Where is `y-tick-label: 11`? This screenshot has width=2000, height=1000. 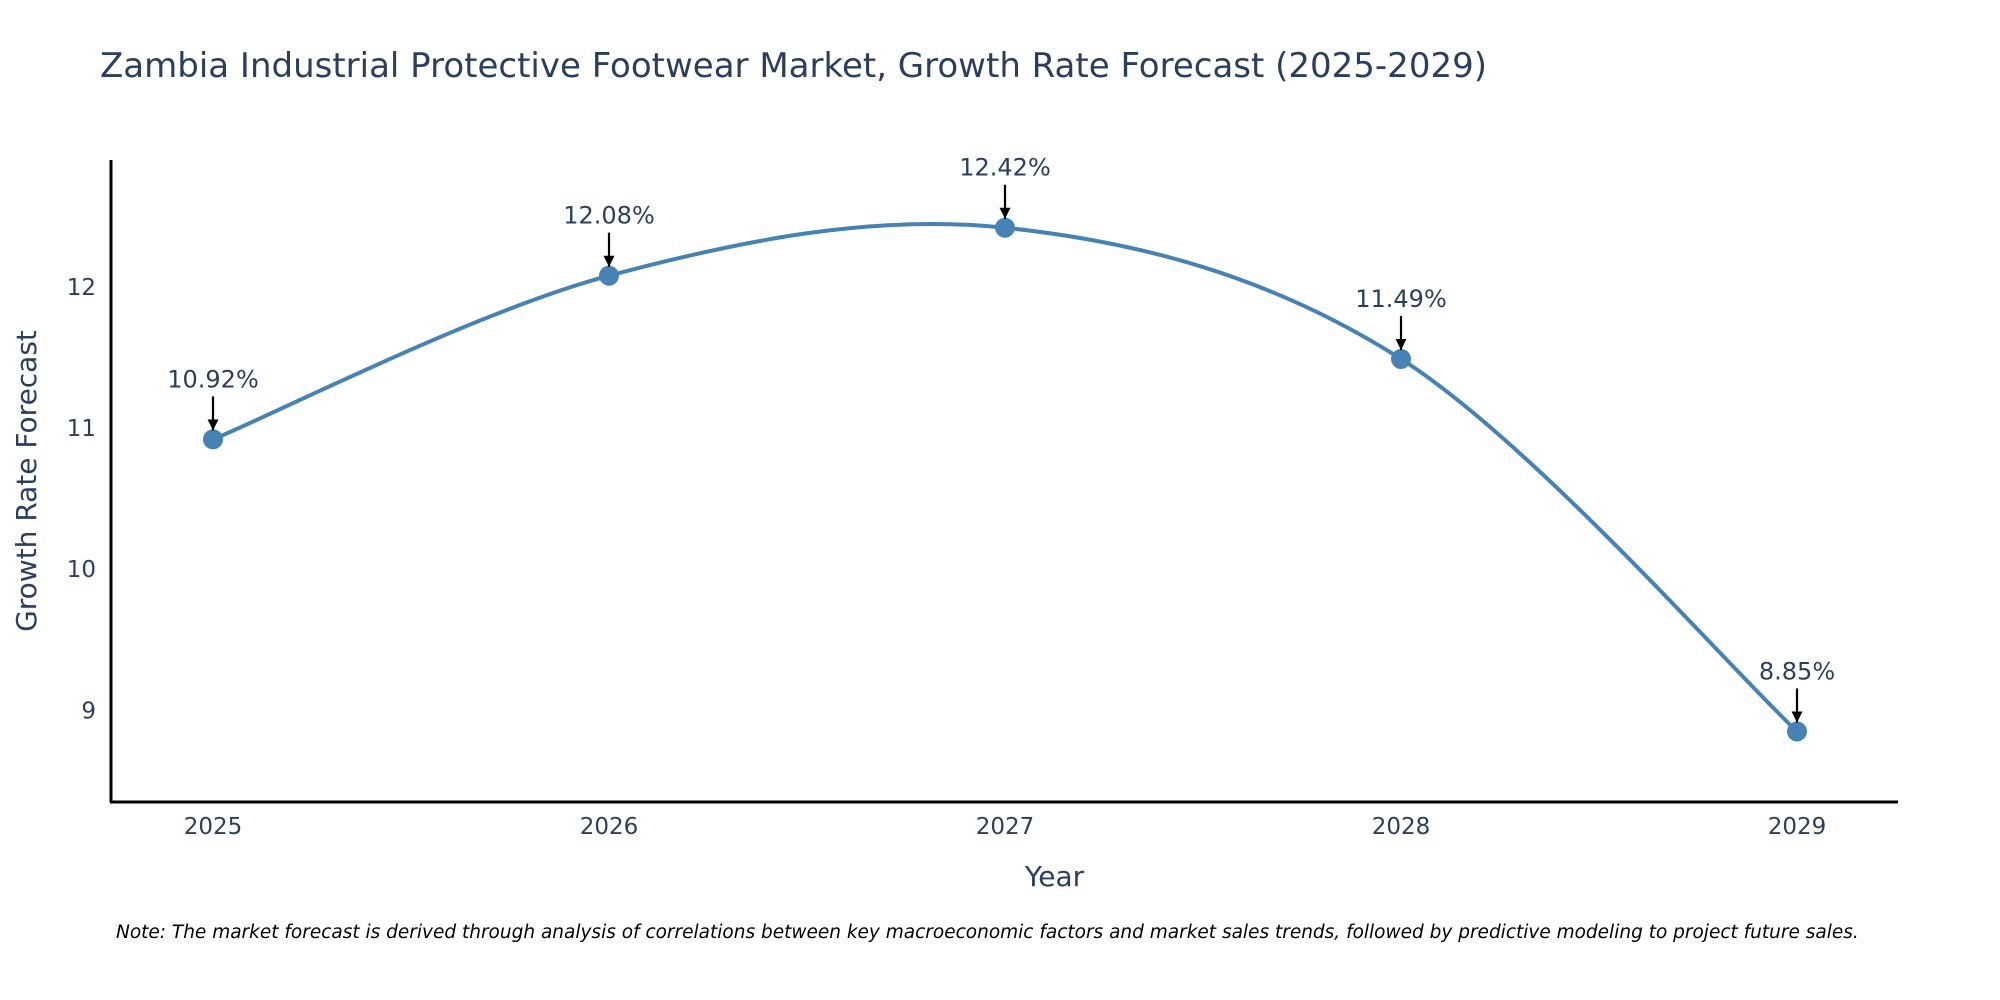
y-tick-label: 11 is located at coordinates (81, 429).